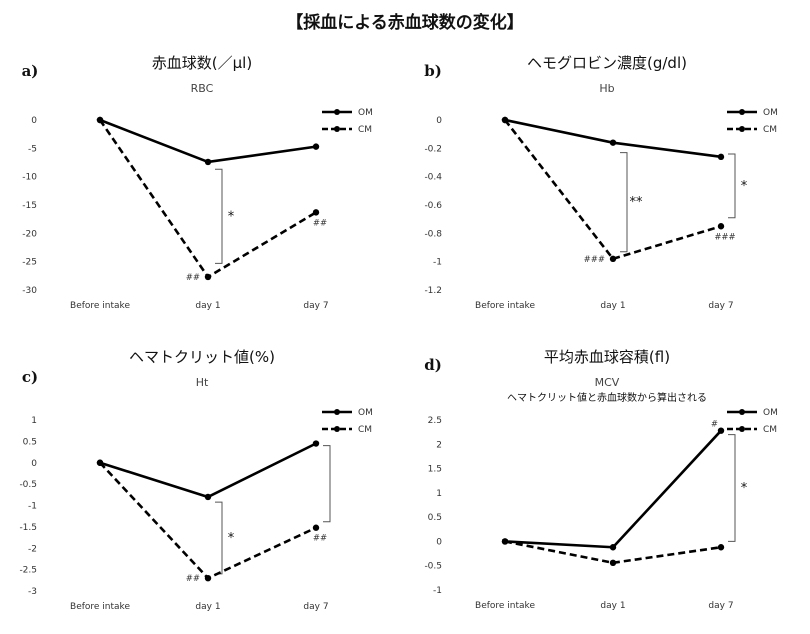 This screenshot has height=634, width=810. Describe the element at coordinates (29, 206) in the screenshot. I see `y-tick-label: -15` at that location.